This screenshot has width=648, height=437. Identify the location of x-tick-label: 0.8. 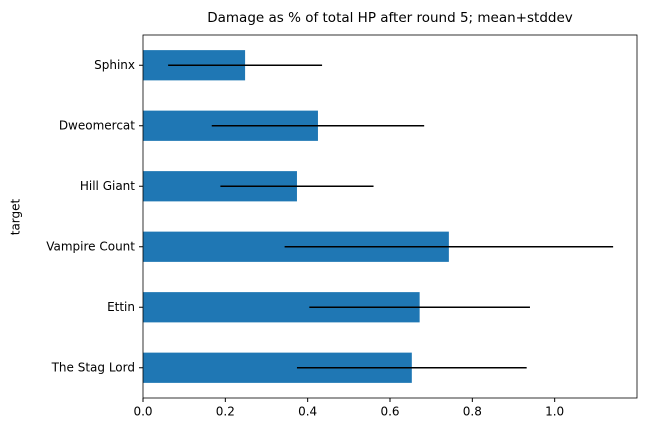
(472, 412).